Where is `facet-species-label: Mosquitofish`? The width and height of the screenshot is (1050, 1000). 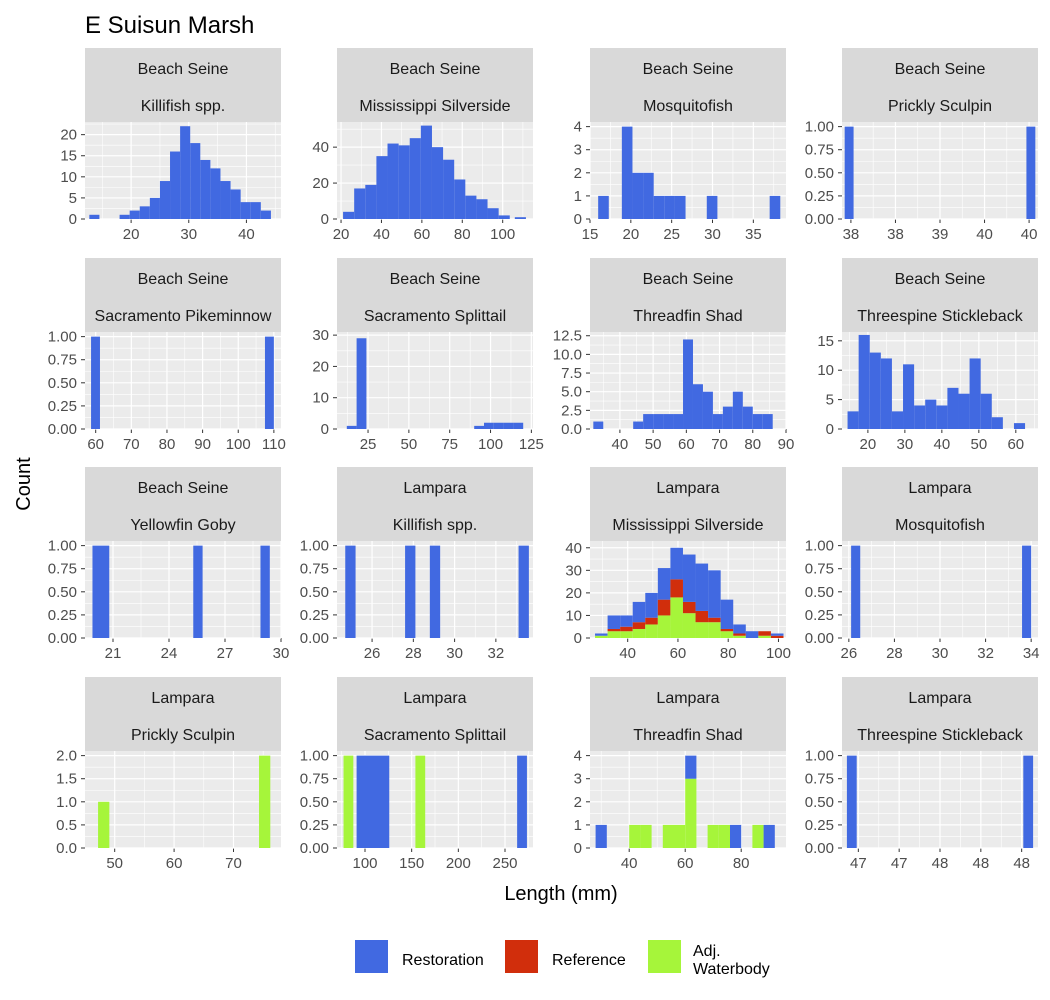 facet-species-label: Mosquitofish is located at coordinates (940, 525).